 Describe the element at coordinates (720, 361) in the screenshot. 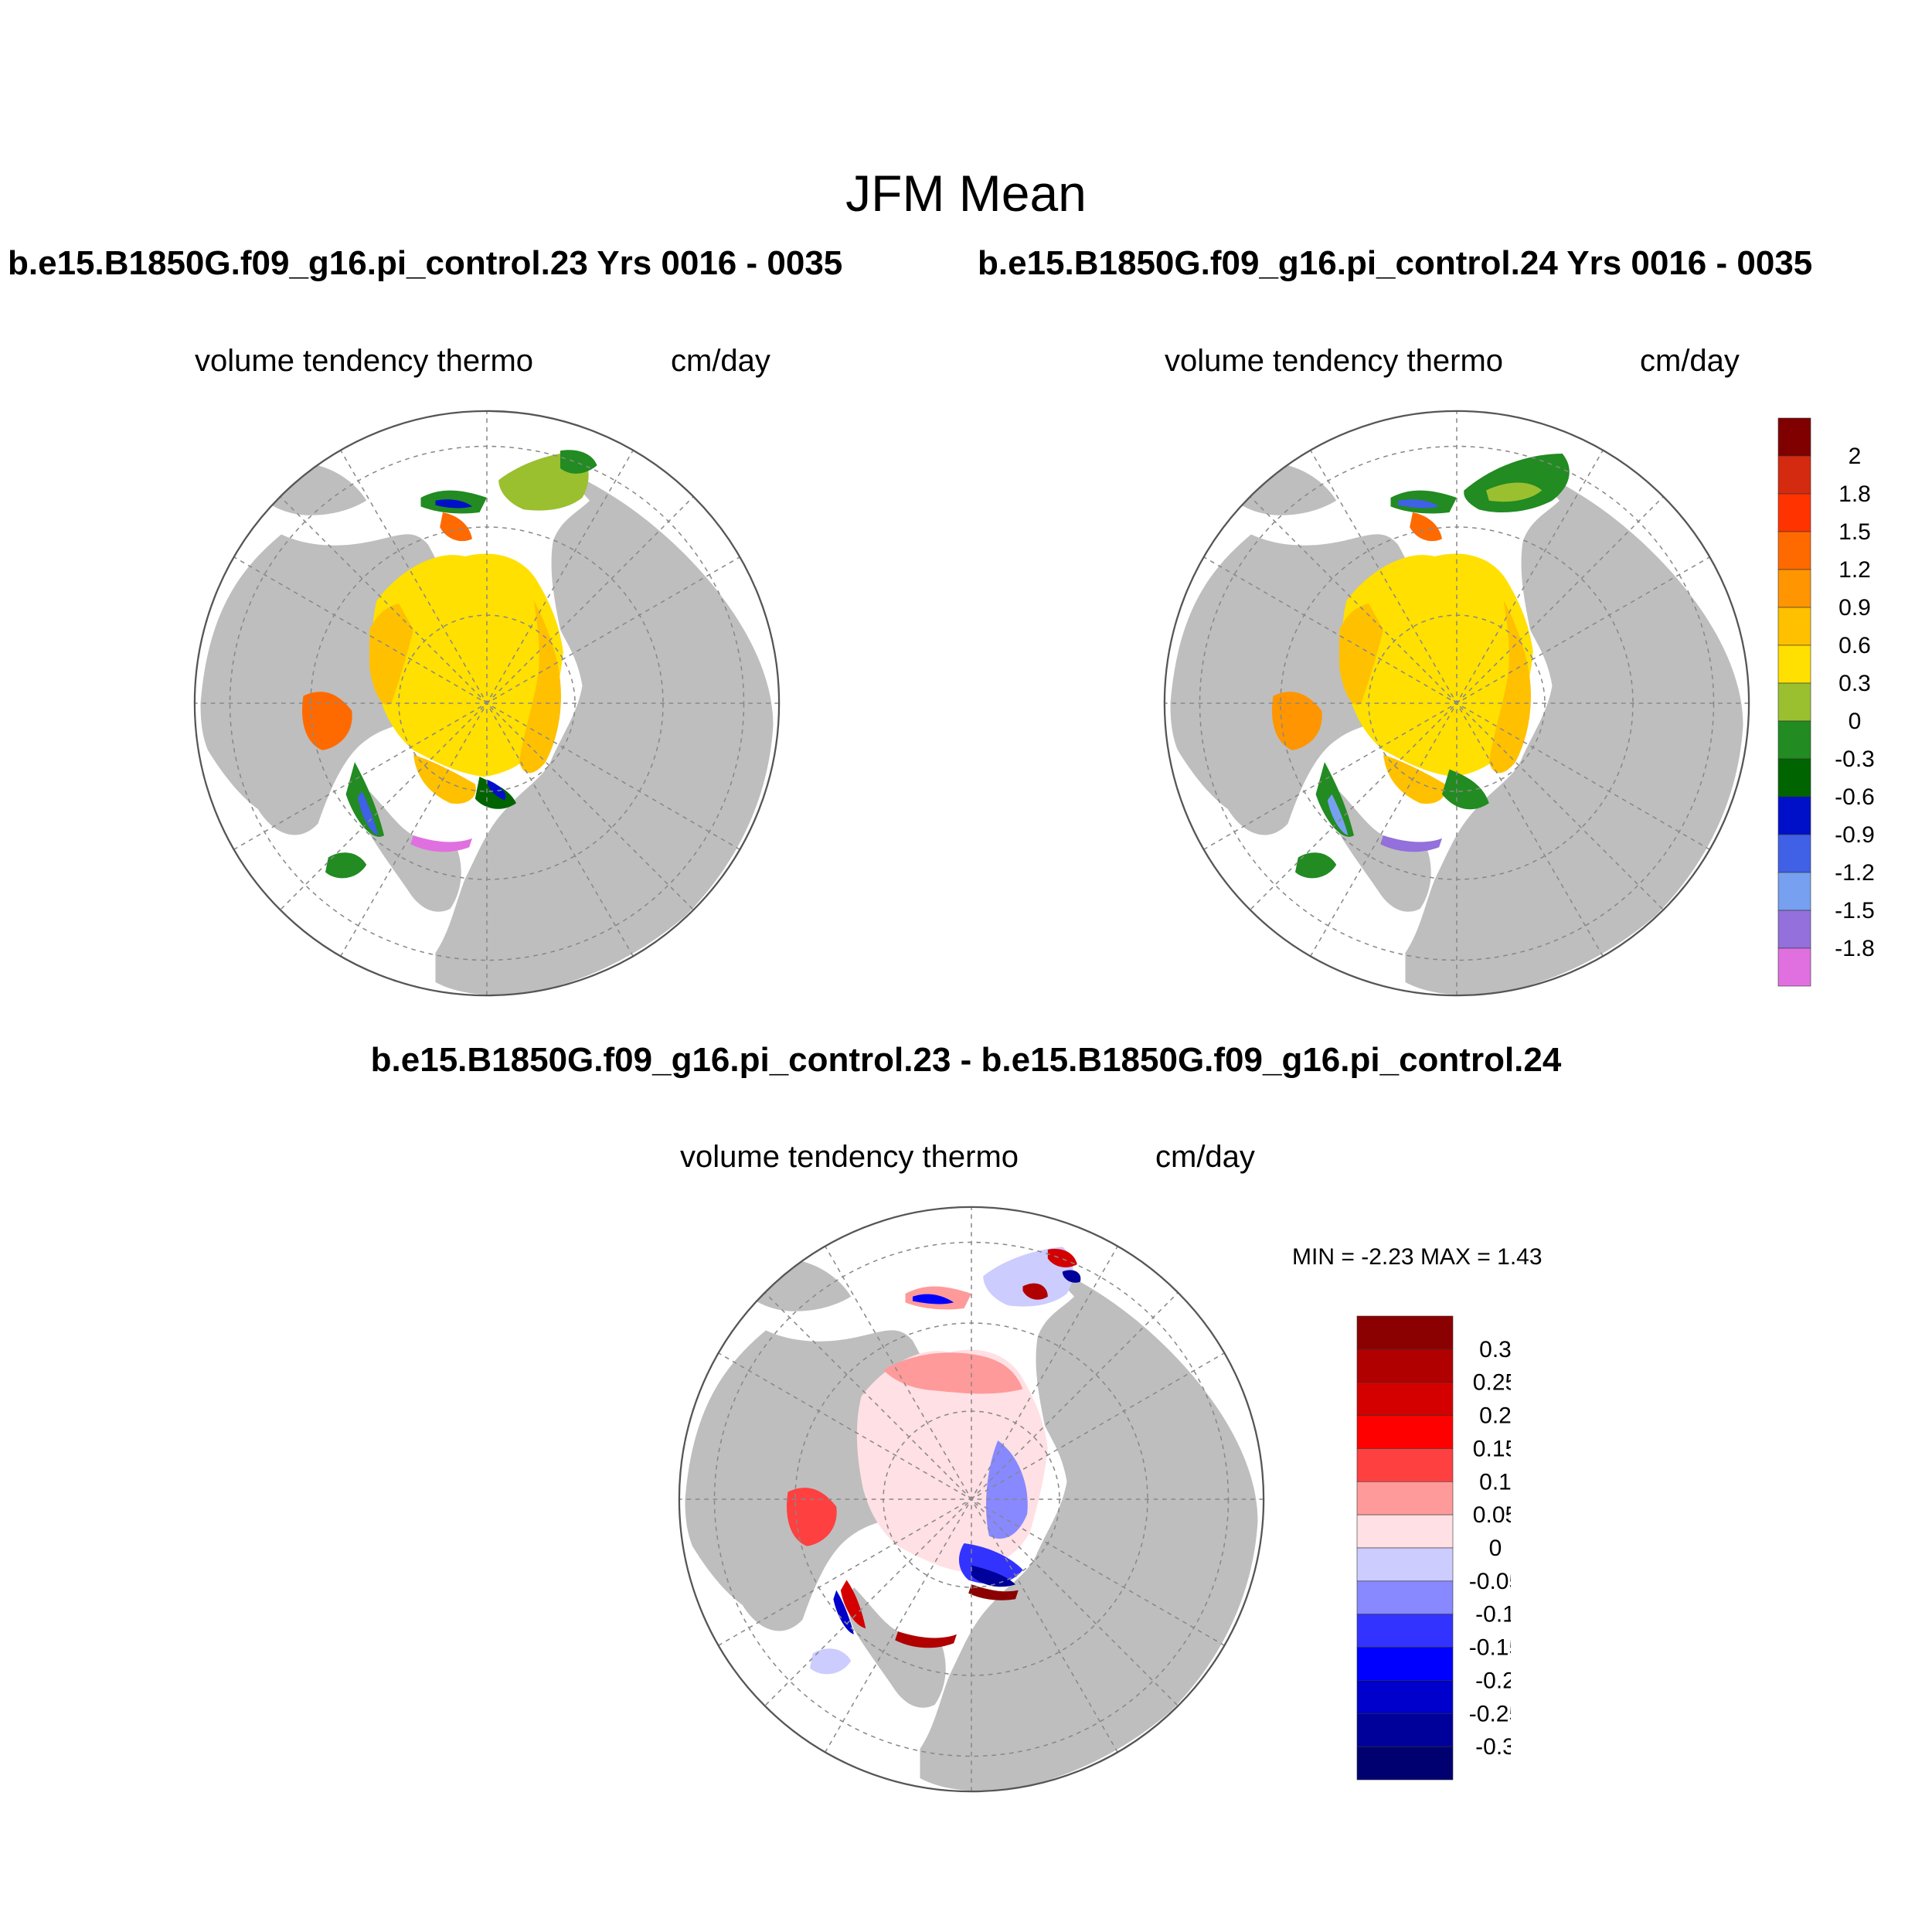

I see `panel-1-units: cm/day` at that location.